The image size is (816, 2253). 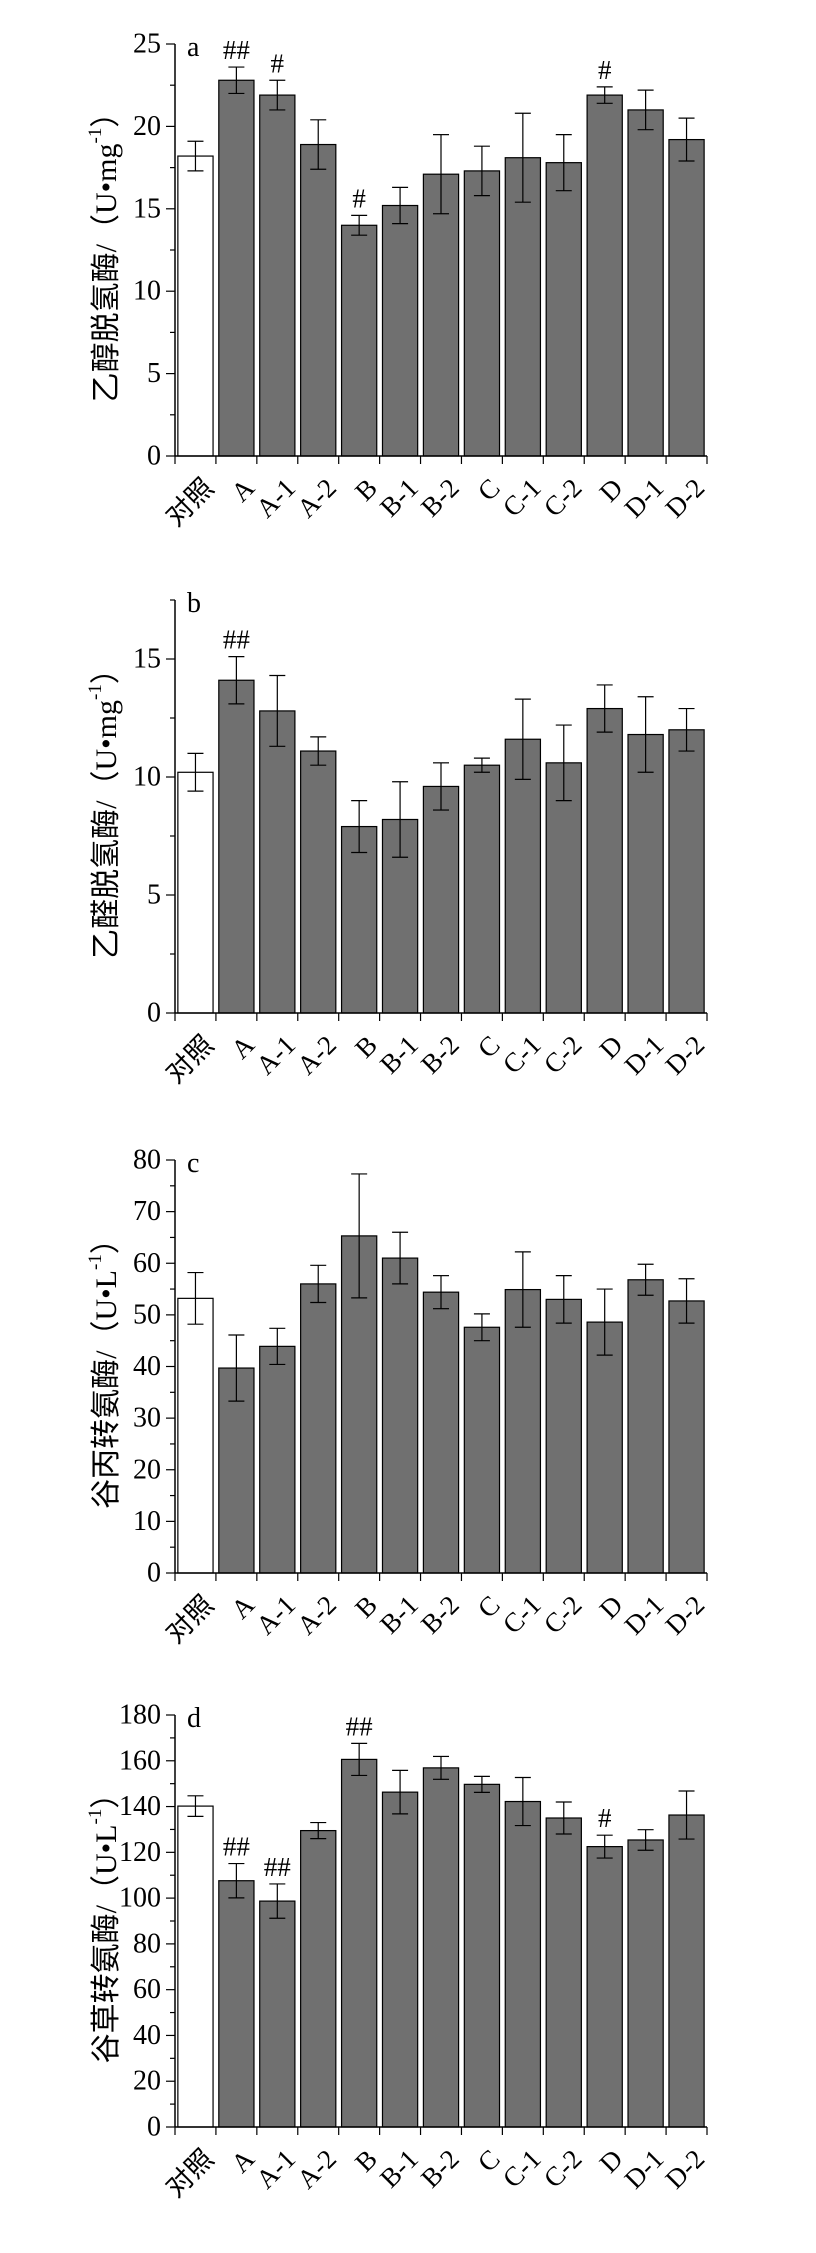 I want to click on y-tick-label: 30, so click(x=147, y=1418).